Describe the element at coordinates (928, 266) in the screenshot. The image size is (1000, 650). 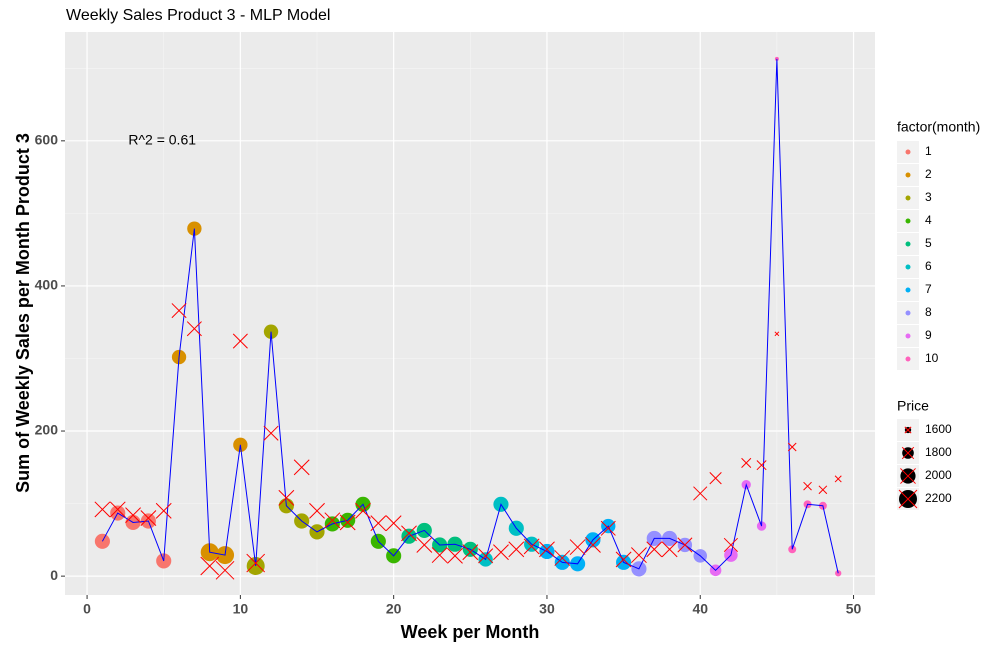
I see `legend-label: 6` at that location.